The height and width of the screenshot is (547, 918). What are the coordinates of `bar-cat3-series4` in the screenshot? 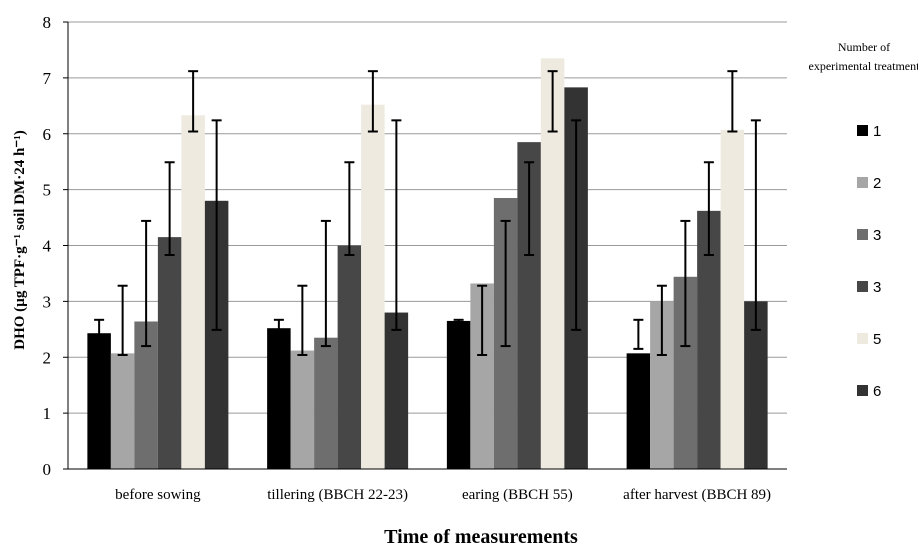 It's located at (529, 305).